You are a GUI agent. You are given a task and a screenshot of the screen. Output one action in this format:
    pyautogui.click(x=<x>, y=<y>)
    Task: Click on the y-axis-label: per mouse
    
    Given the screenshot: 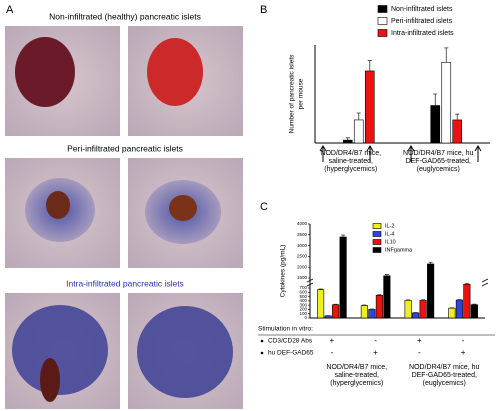 What is the action you would take?
    pyautogui.click(x=301, y=93)
    